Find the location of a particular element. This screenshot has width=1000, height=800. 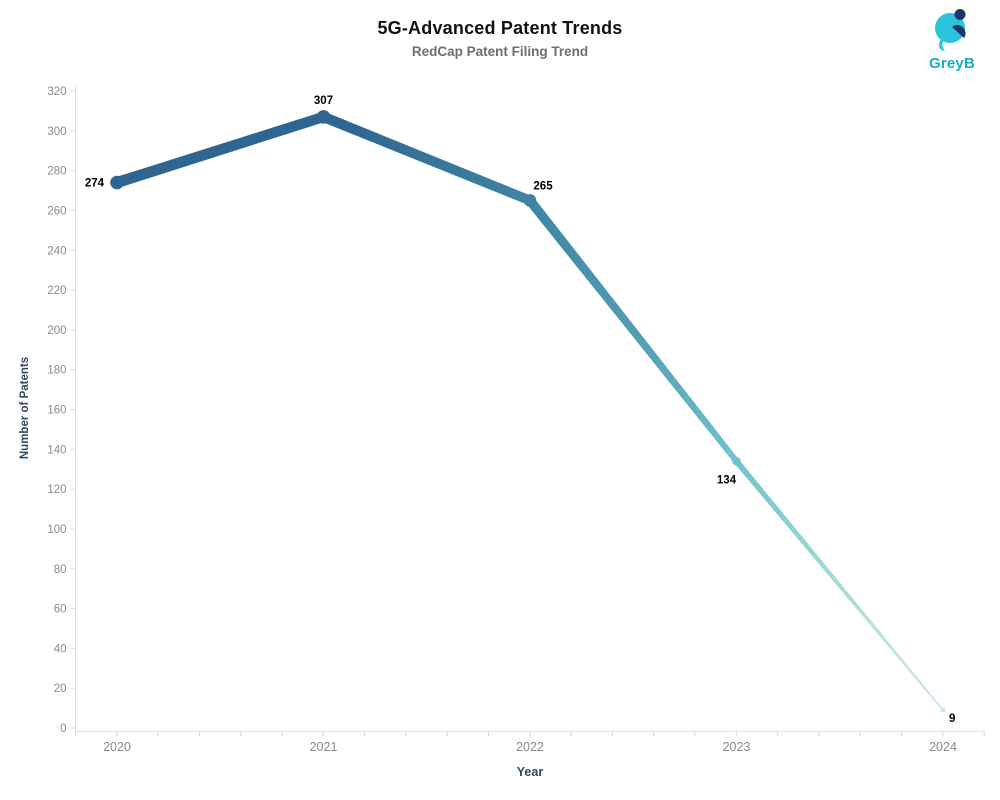

y-tick-label: 0 is located at coordinates (63, 729).